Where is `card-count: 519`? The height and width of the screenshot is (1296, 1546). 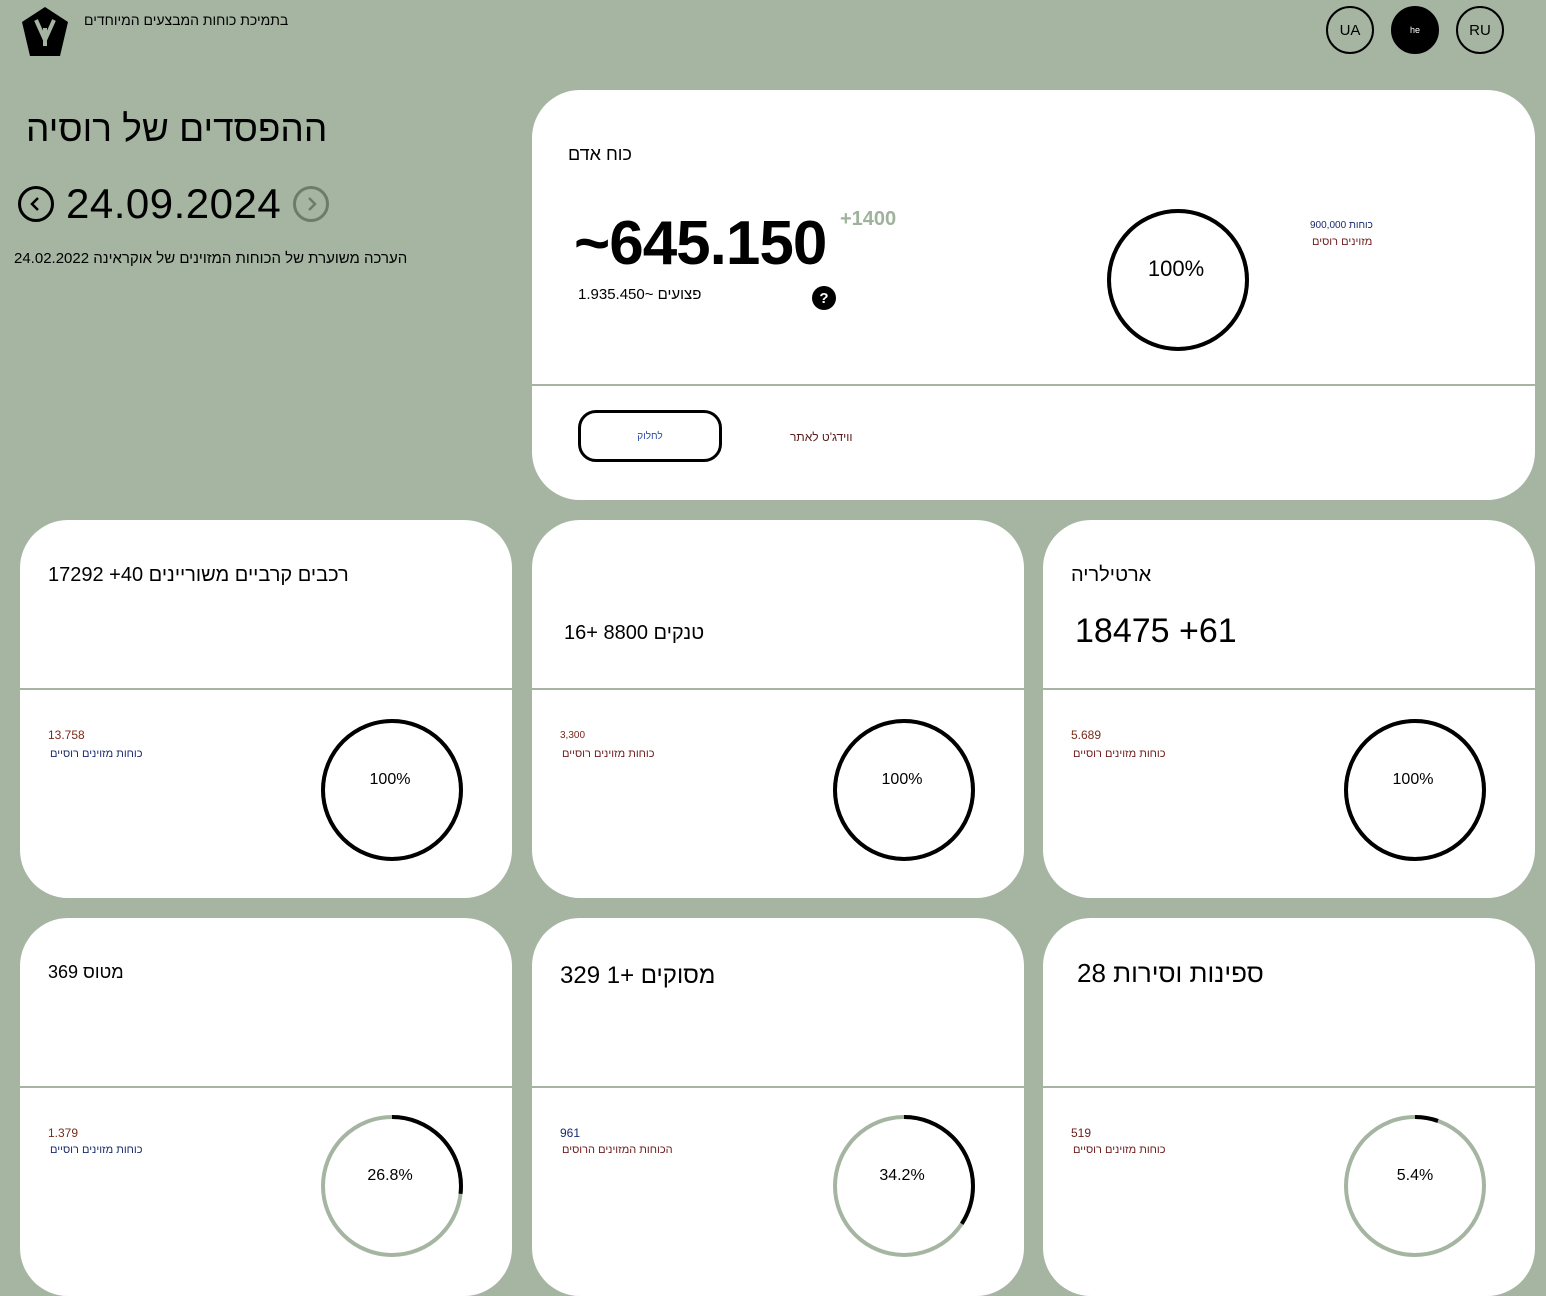 card-count: 519 is located at coordinates (1081, 1133).